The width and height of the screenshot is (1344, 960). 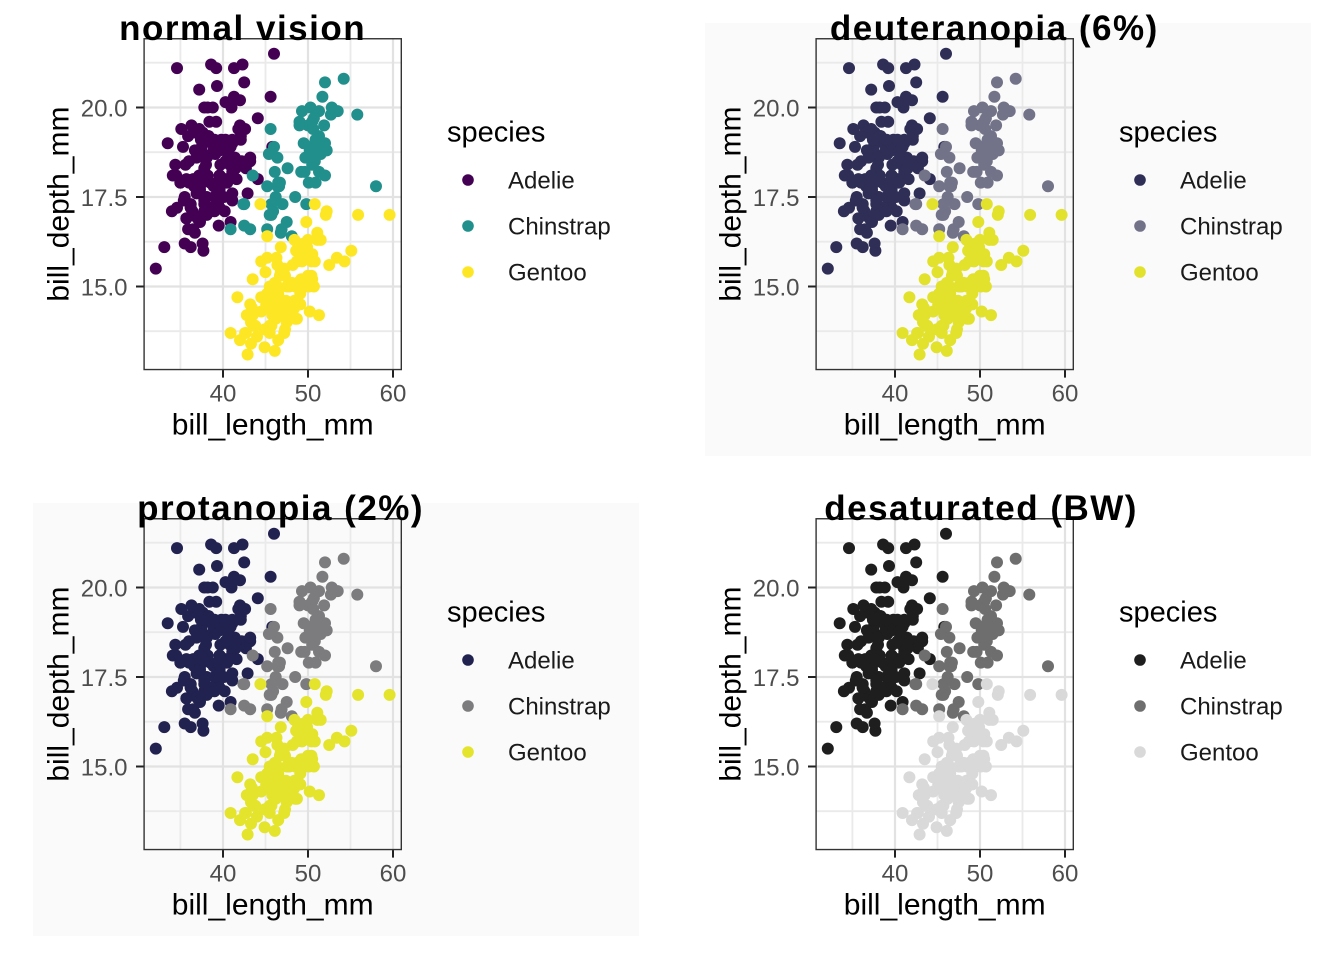 I want to click on svg-text: protanopia (2%), so click(x=280, y=508).